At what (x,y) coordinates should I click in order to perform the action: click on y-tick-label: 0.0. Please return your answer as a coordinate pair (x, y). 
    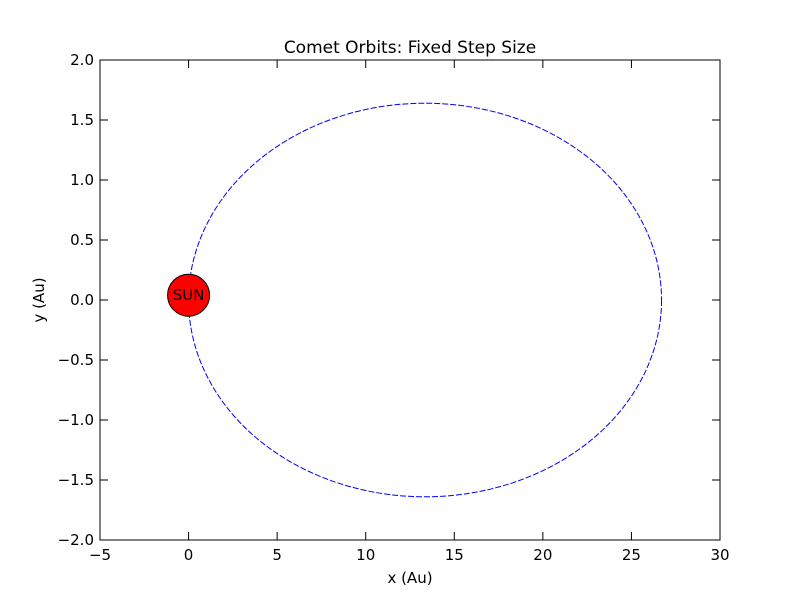
    Looking at the image, I should click on (82, 300).